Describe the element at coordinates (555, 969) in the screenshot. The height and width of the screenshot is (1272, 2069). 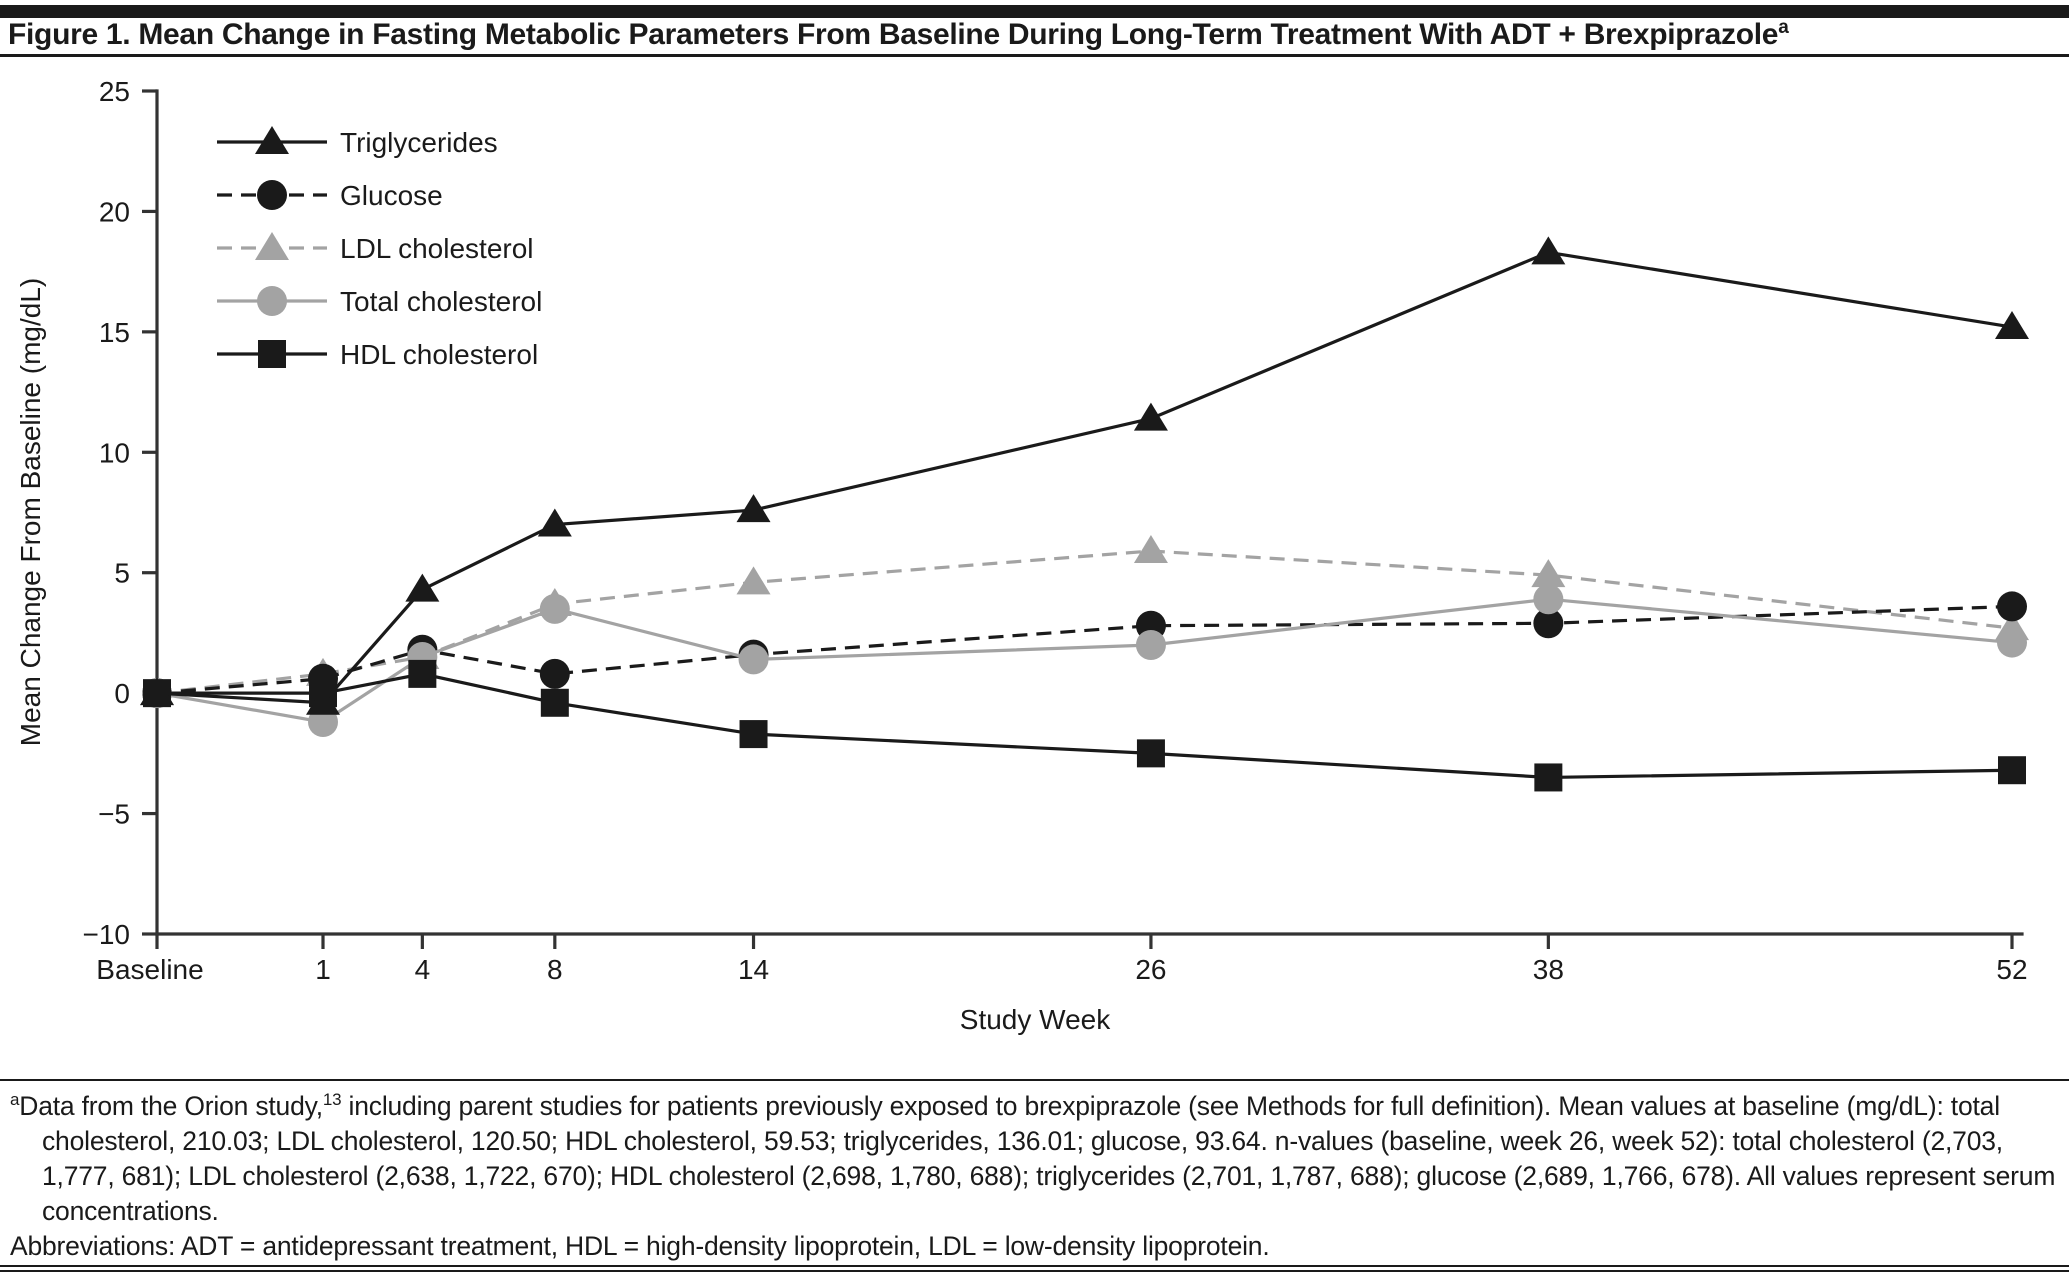
I see `x-tick-label: 8` at that location.